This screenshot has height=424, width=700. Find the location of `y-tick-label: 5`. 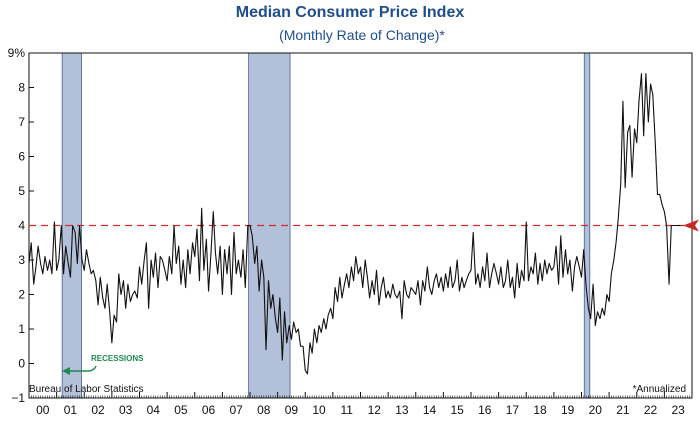

y-tick-label: 5 is located at coordinates (21, 191).